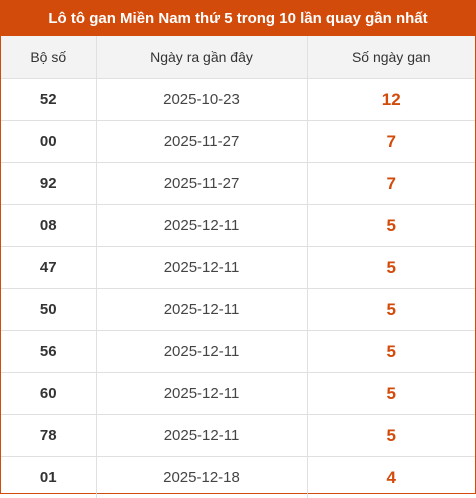 This screenshot has height=498, width=476. I want to click on table-row: 47 2025-12-11 5, so click(238, 268).